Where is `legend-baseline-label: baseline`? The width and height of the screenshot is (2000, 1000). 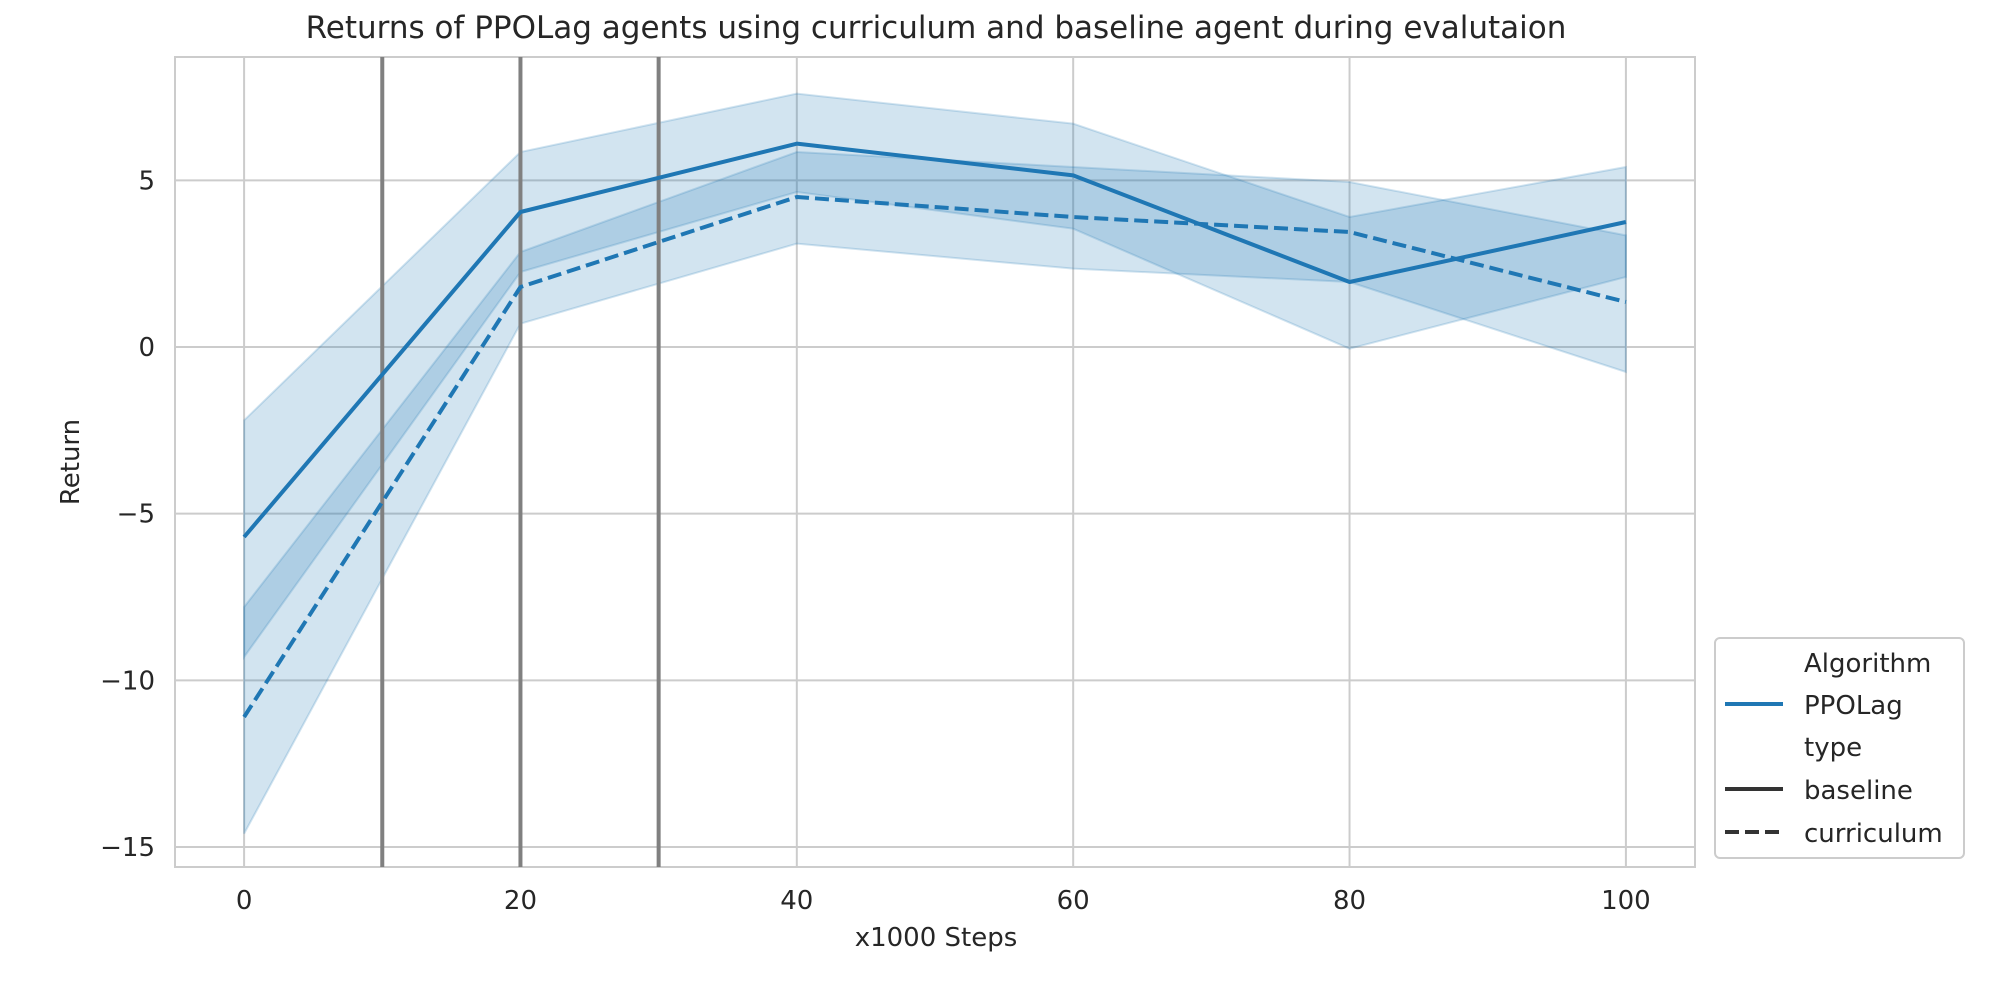 legend-baseline-label: baseline is located at coordinates (1858, 791).